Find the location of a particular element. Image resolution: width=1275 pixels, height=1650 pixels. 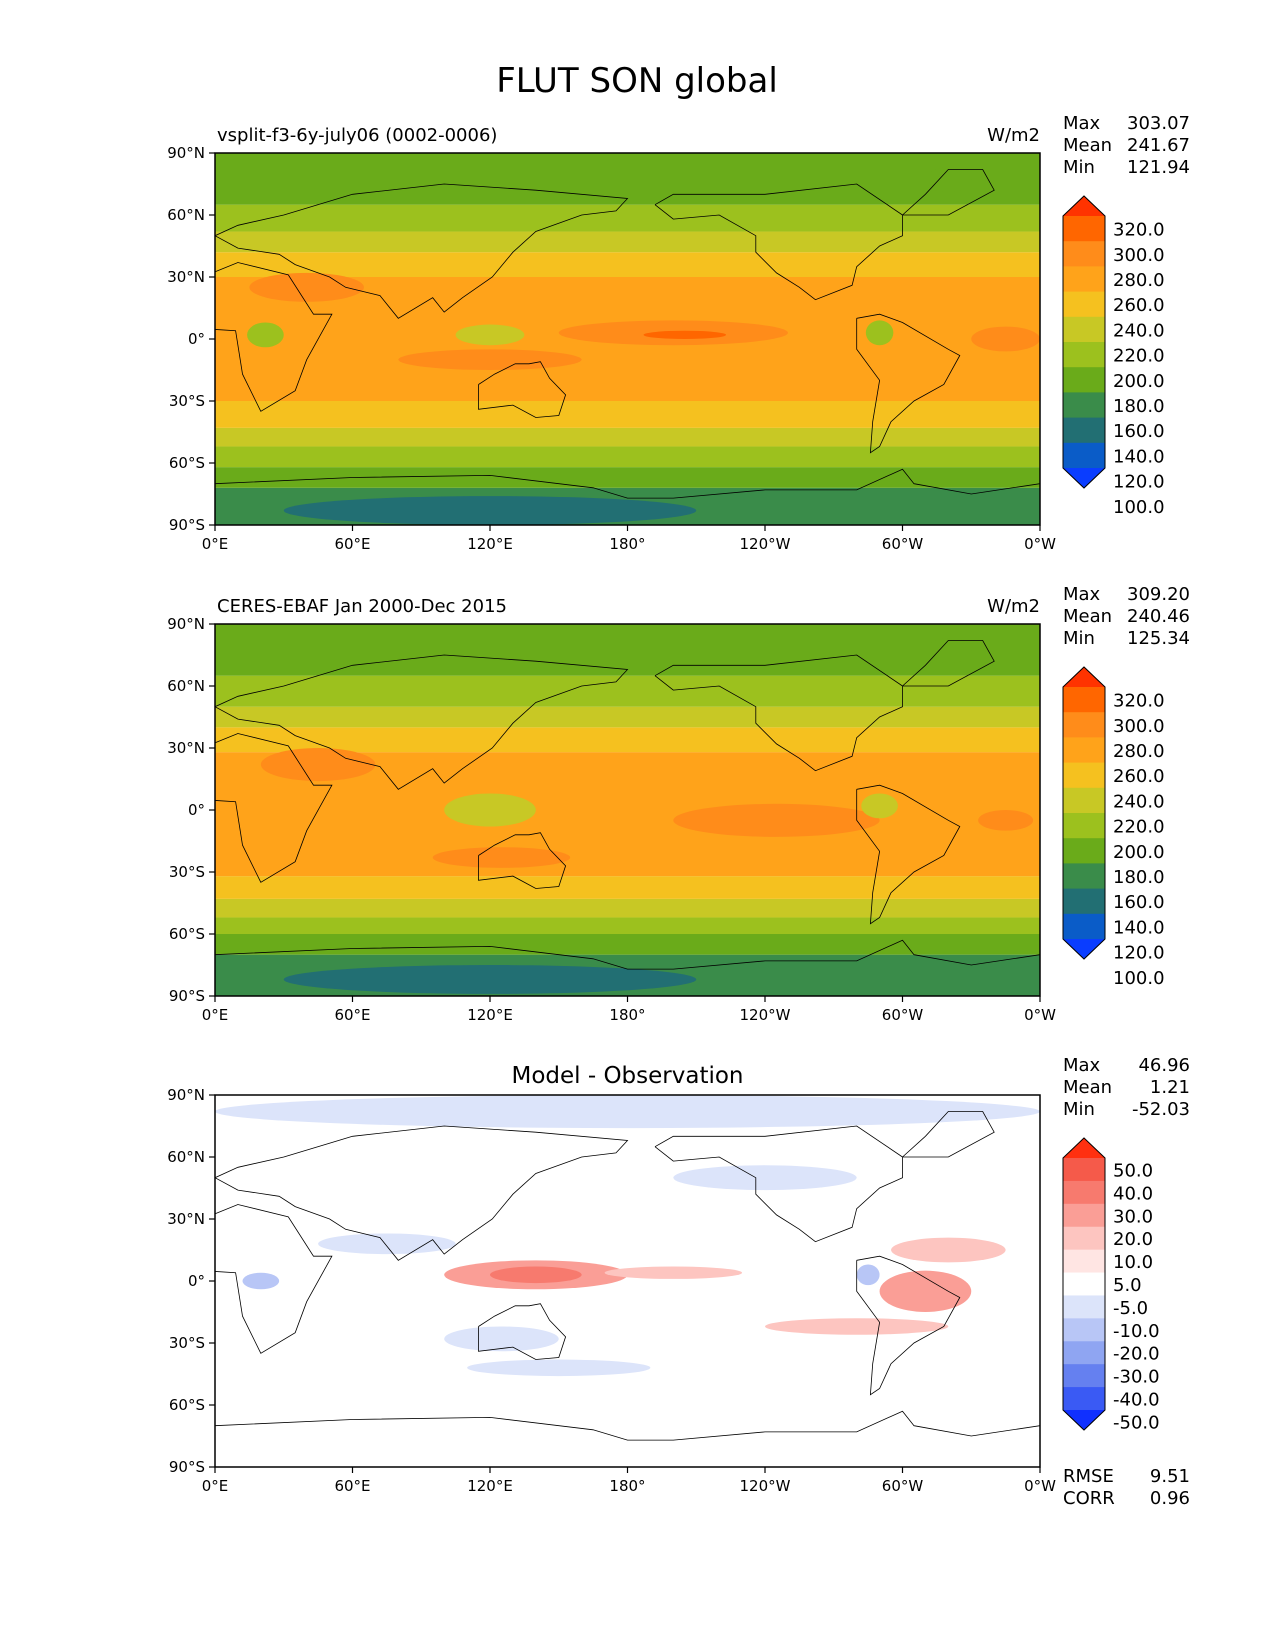

panel-units: W/m2 is located at coordinates (1013, 135).